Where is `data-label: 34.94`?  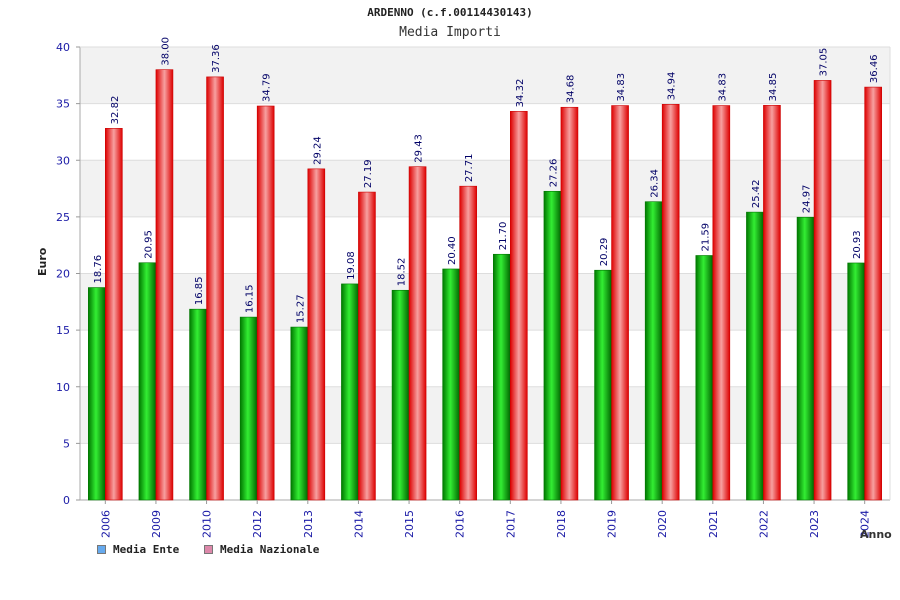 data-label: 34.94 is located at coordinates (672, 86).